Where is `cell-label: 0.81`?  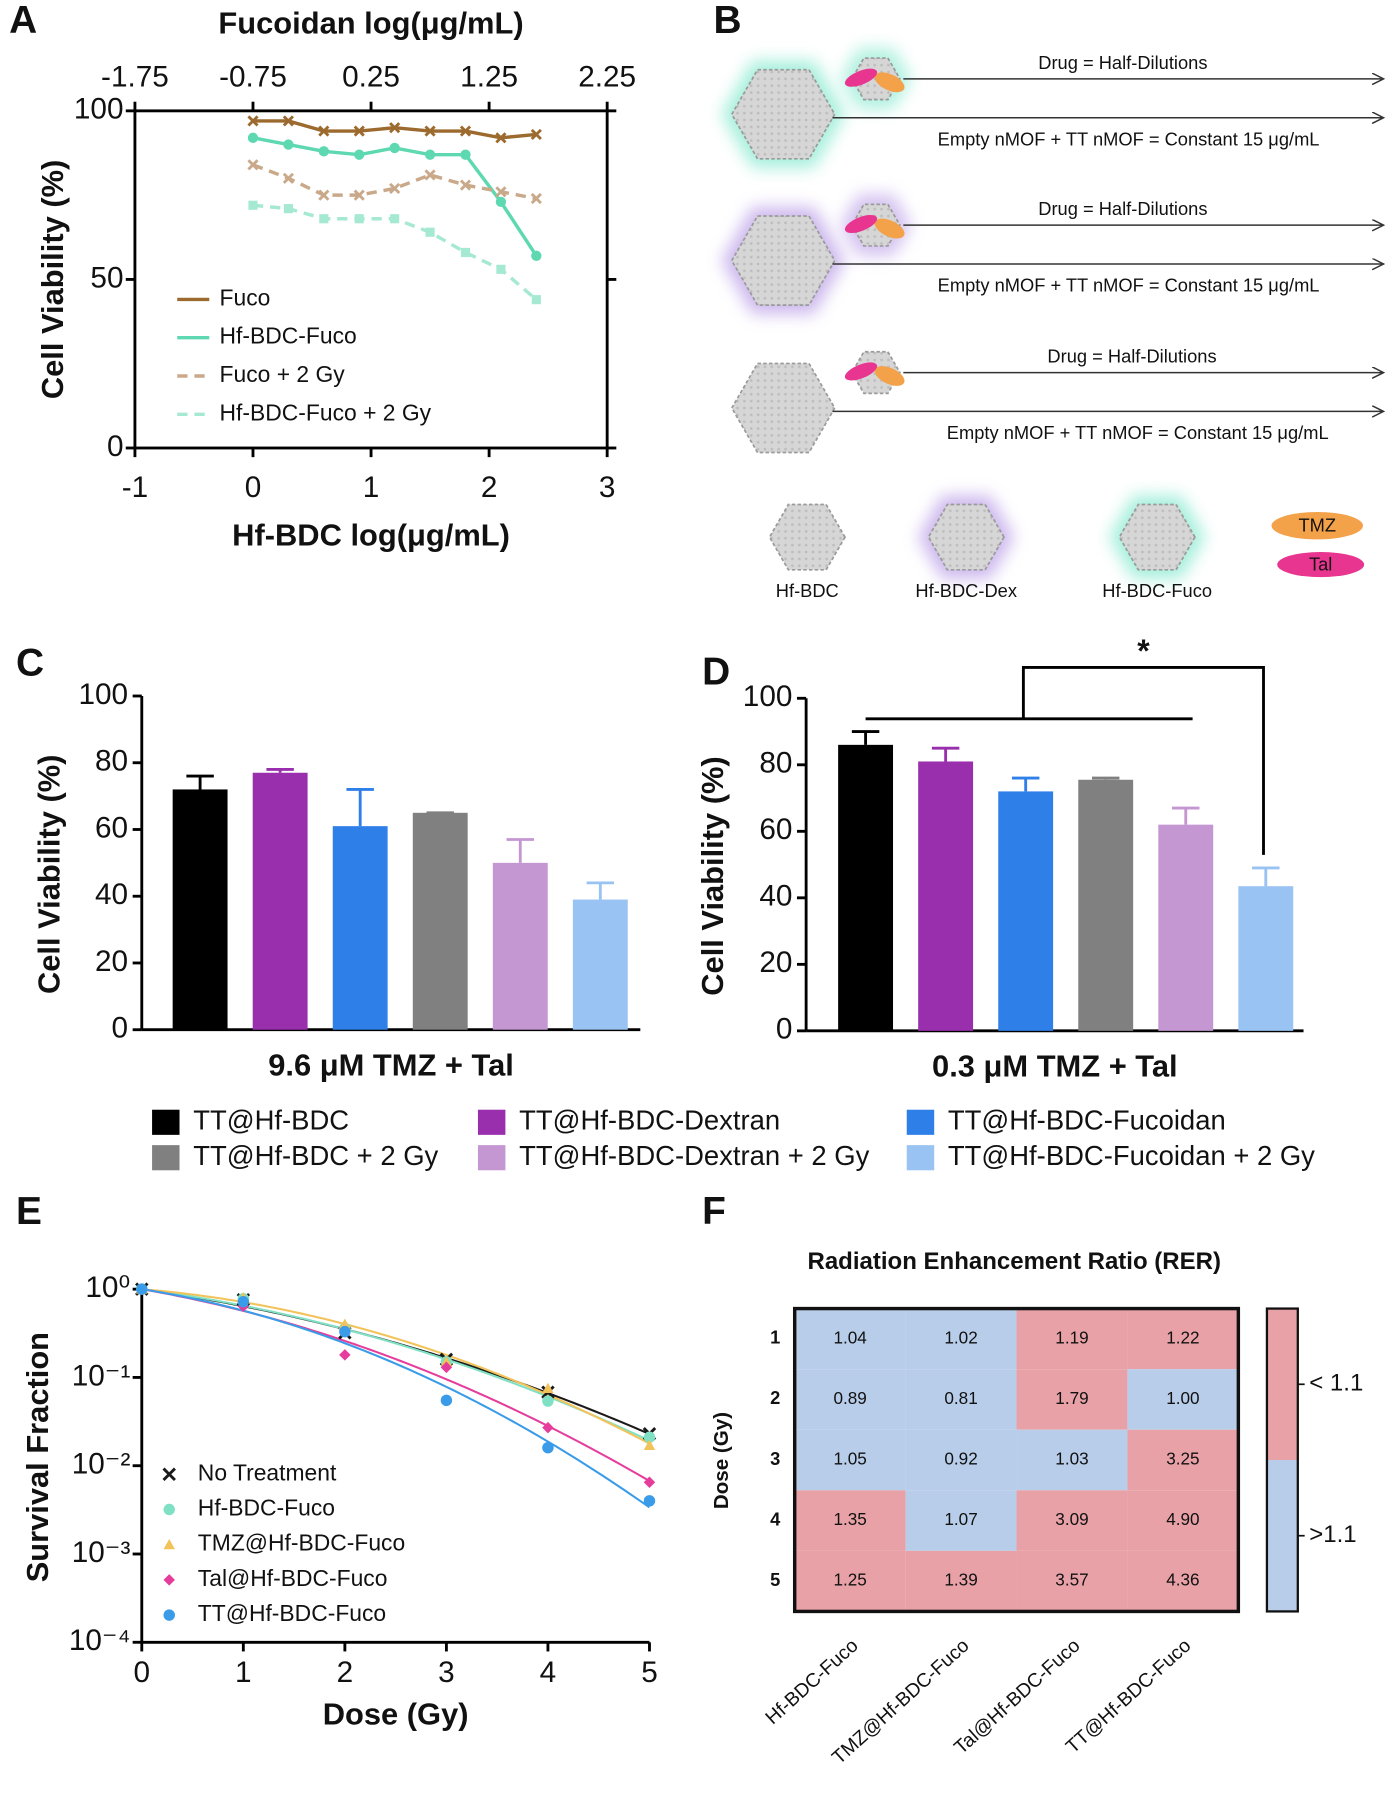
cell-label: 0.81 is located at coordinates (960, 1398).